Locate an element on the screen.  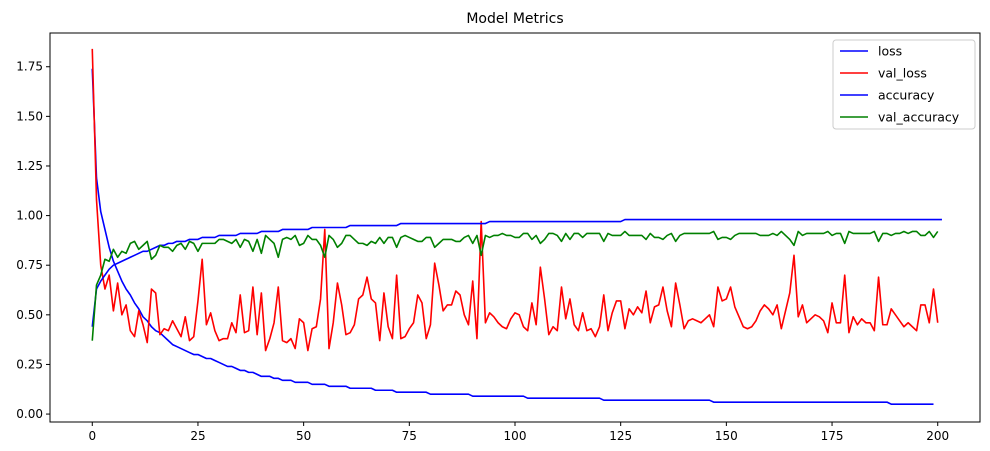
legend-entries: loss val_loss accuracy val_accuracy is located at coordinates (900, 84).